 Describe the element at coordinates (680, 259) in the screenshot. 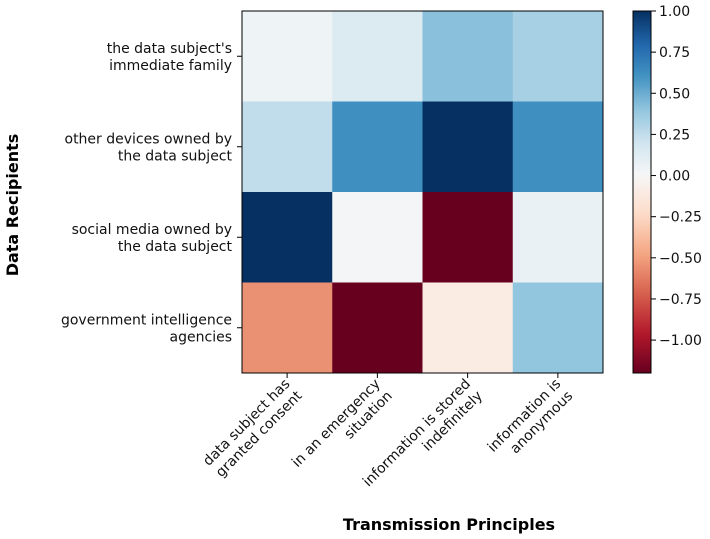

I see `colorbar-tick-label: −0.50` at that location.